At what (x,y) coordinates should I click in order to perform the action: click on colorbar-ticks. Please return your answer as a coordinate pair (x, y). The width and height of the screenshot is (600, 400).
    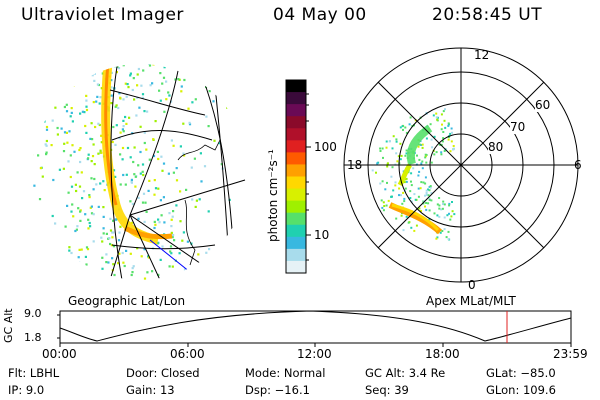
    Looking at the image, I should click on (308, 177).